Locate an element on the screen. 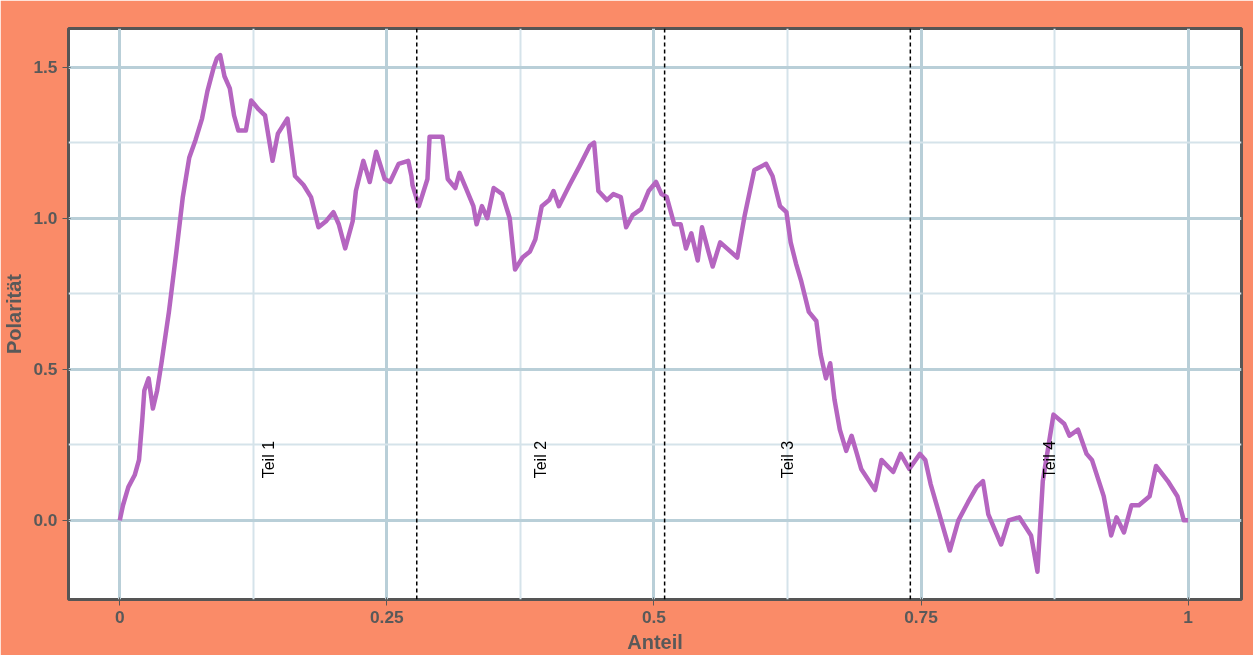 This screenshot has width=1253, height=655. annotation: Teil 1 is located at coordinates (268, 459).